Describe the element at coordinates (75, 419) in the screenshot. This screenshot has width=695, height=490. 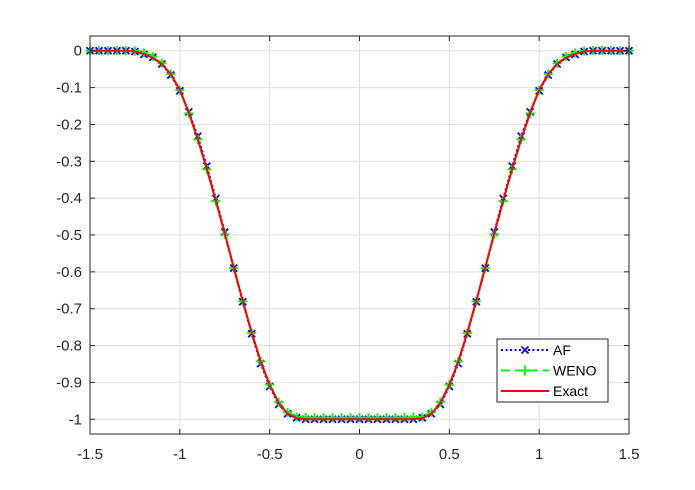
I see `y-tick-label: -1` at that location.